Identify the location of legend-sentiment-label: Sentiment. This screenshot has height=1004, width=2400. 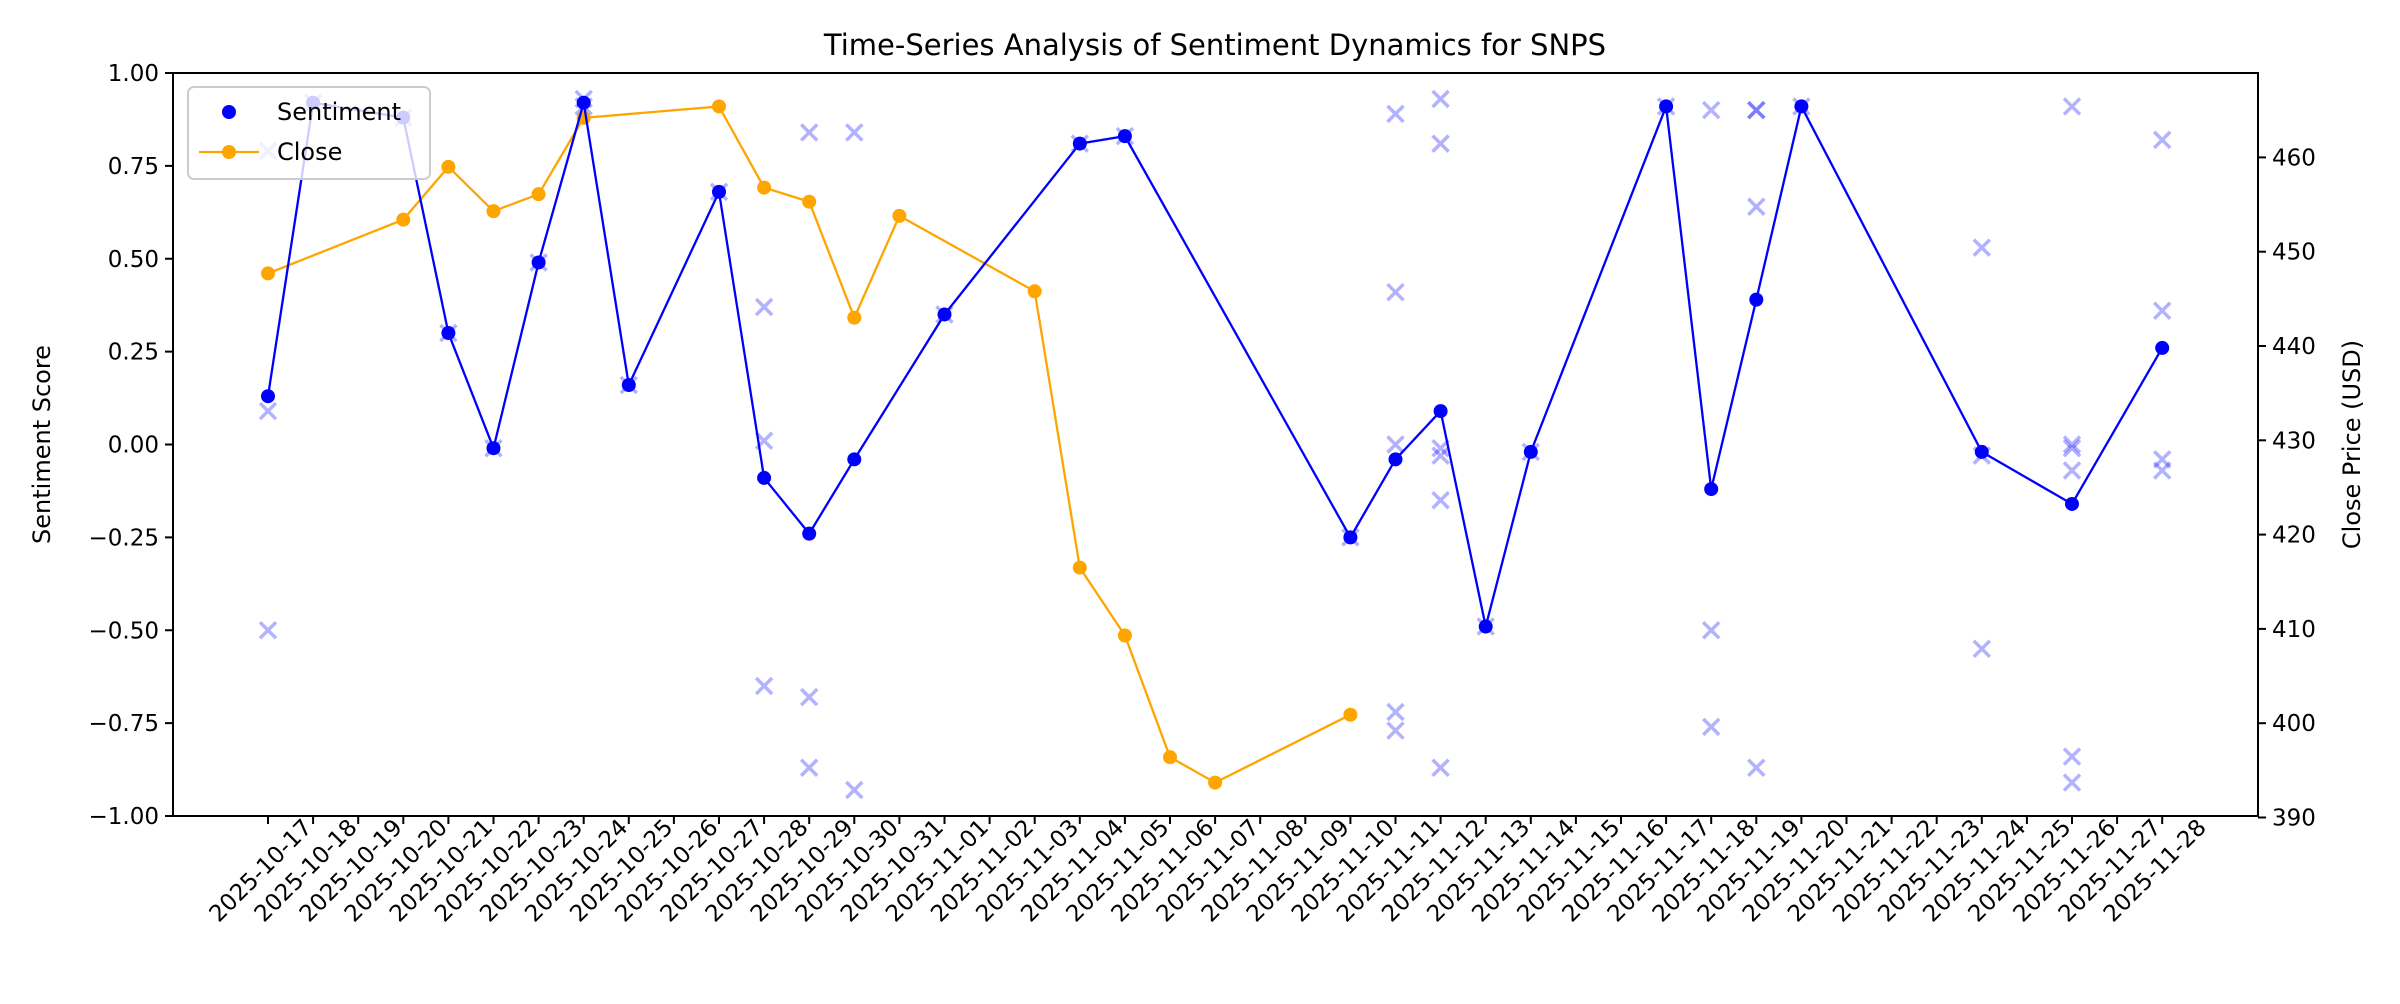
(339, 112).